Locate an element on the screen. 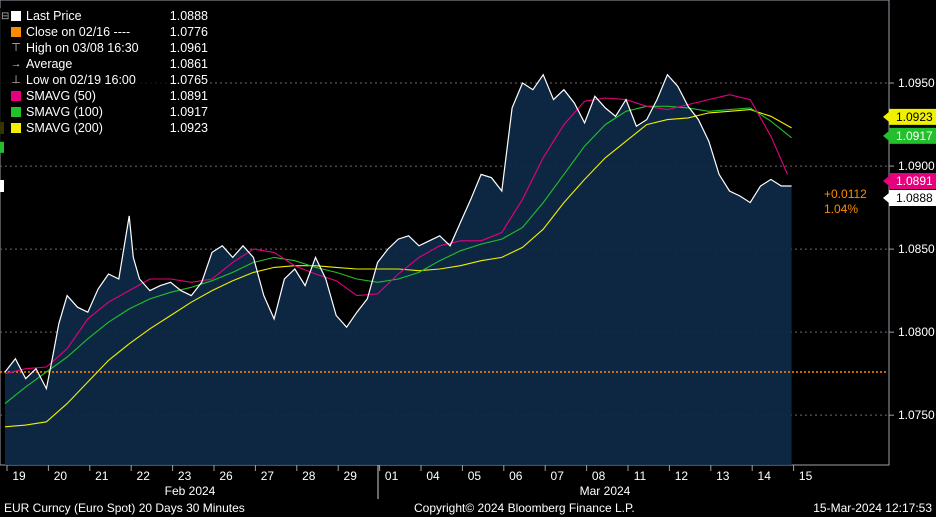 This screenshot has width=936, height=517. smavg-50-tag-value: 1.0891 is located at coordinates (914, 181).